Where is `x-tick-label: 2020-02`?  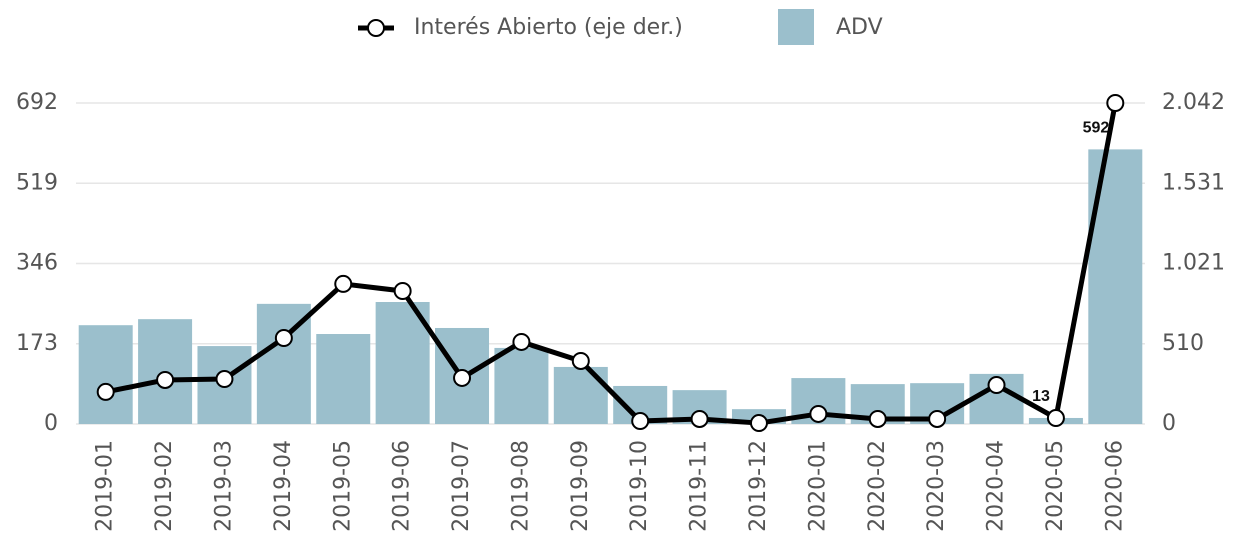 x-tick-label: 2020-02 is located at coordinates (877, 486).